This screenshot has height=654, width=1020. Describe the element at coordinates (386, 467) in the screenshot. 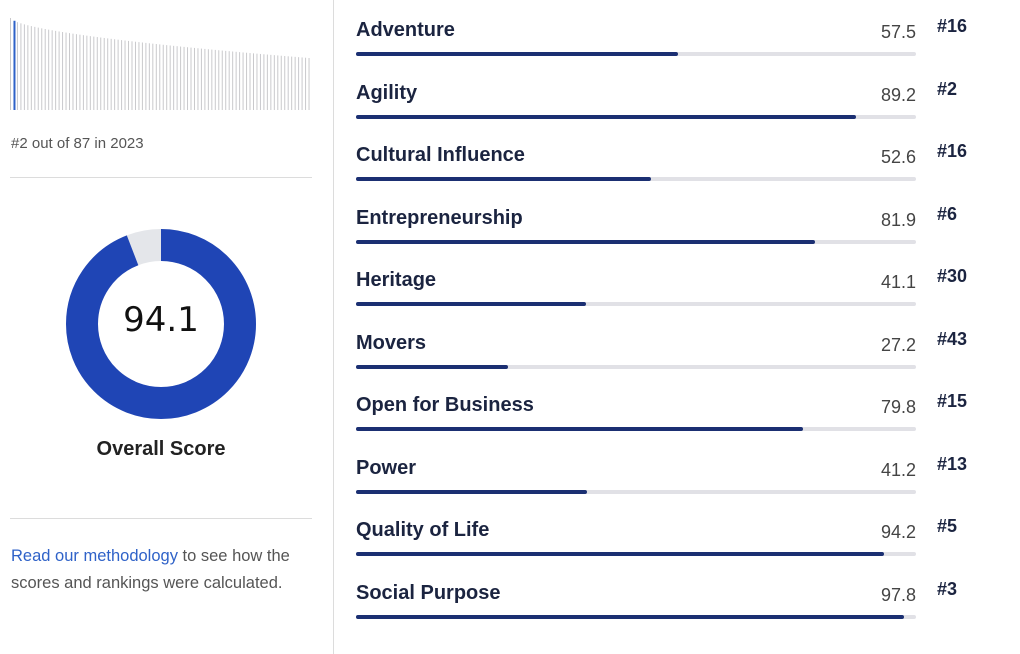

I see `category-name: Power` at that location.